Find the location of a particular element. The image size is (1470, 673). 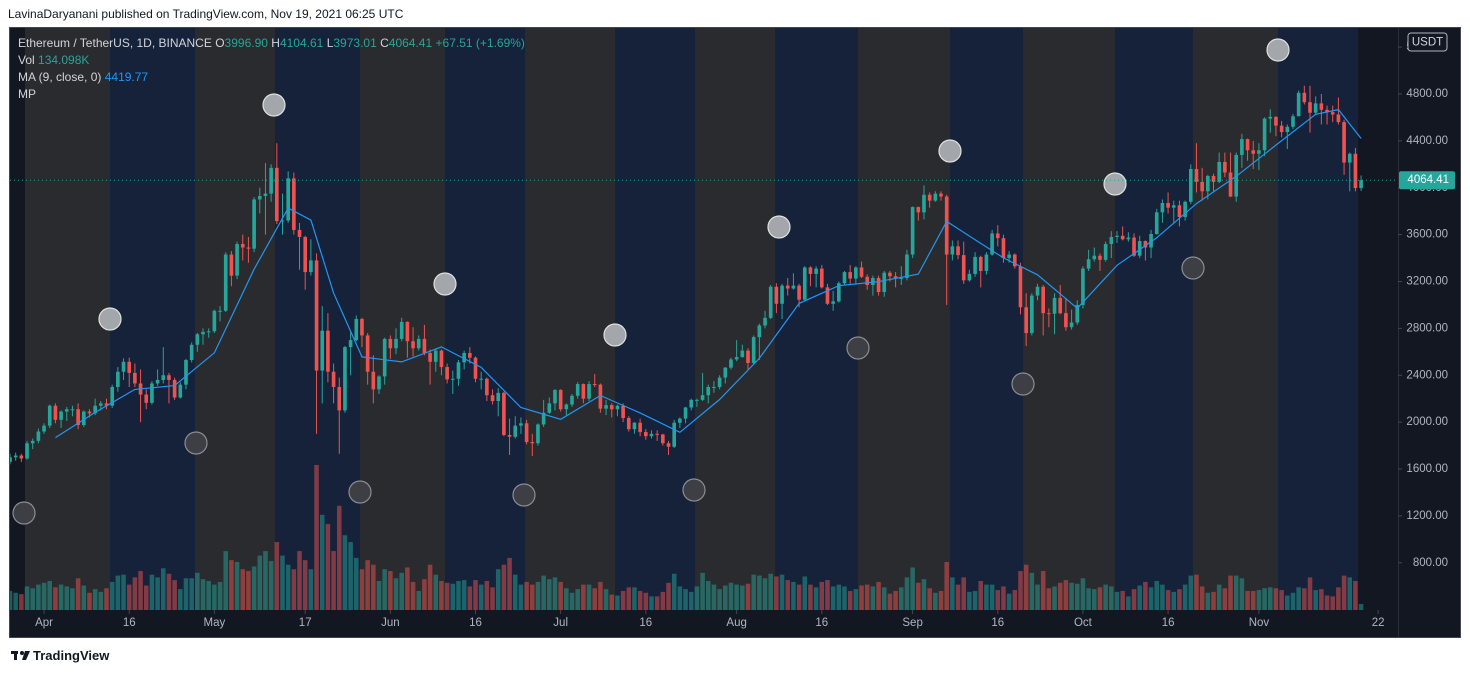

volume-value: 134.098K is located at coordinates (64, 60).